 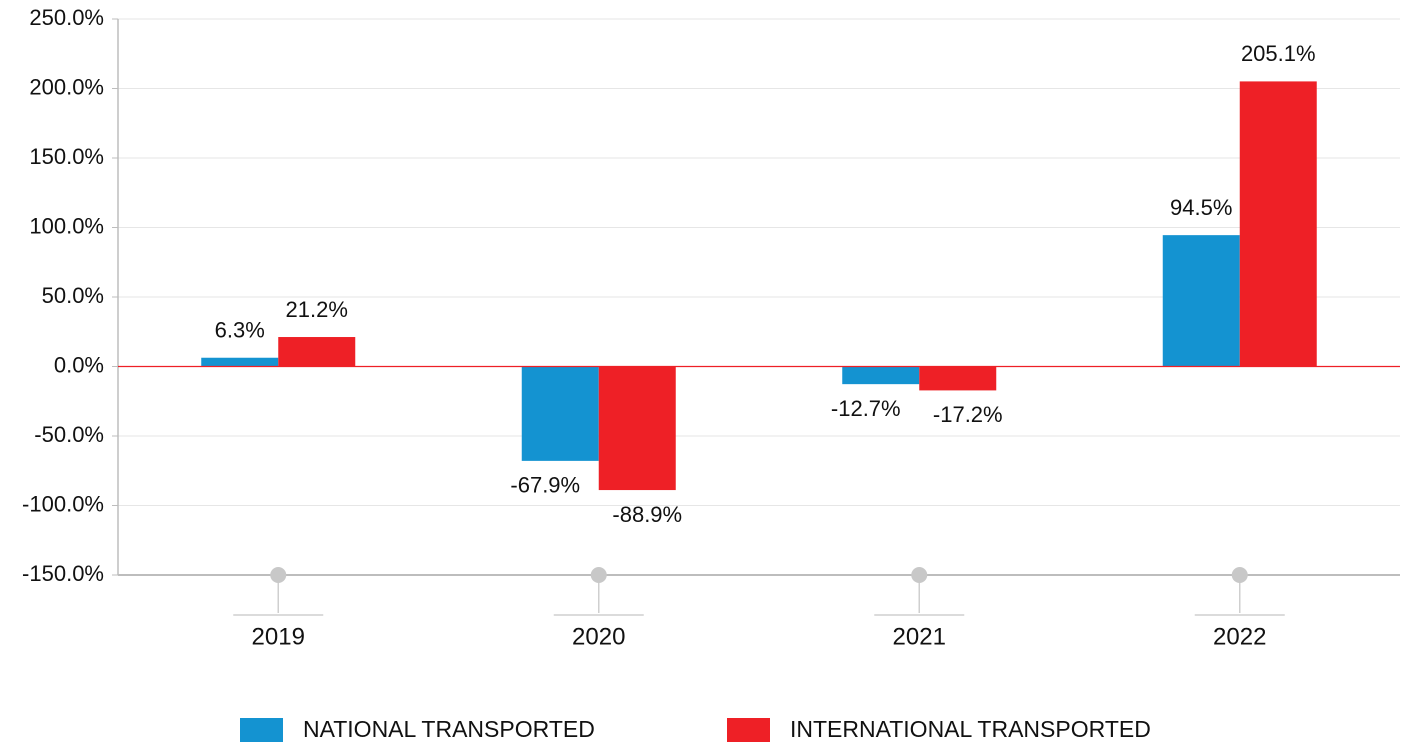 I want to click on data-label: 205.1%, so click(x=1278, y=53).